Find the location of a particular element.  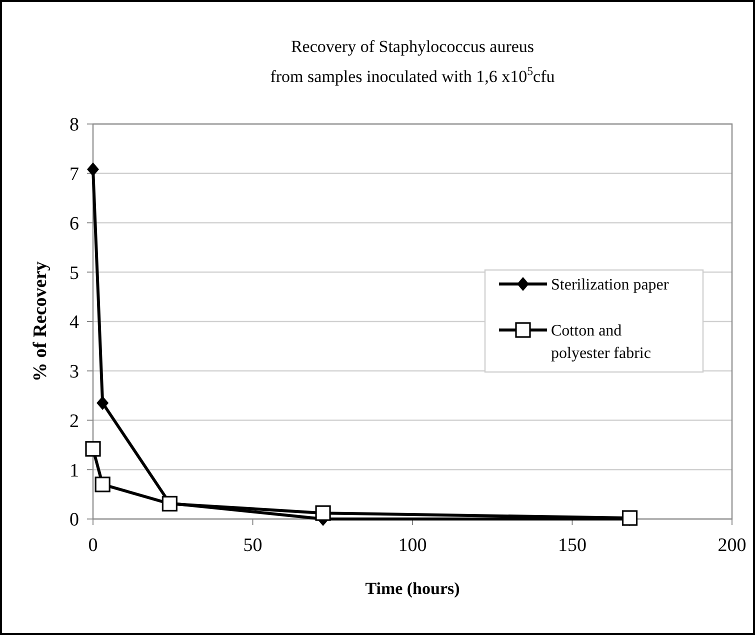

y-tick-label: 3 is located at coordinates (74, 372).